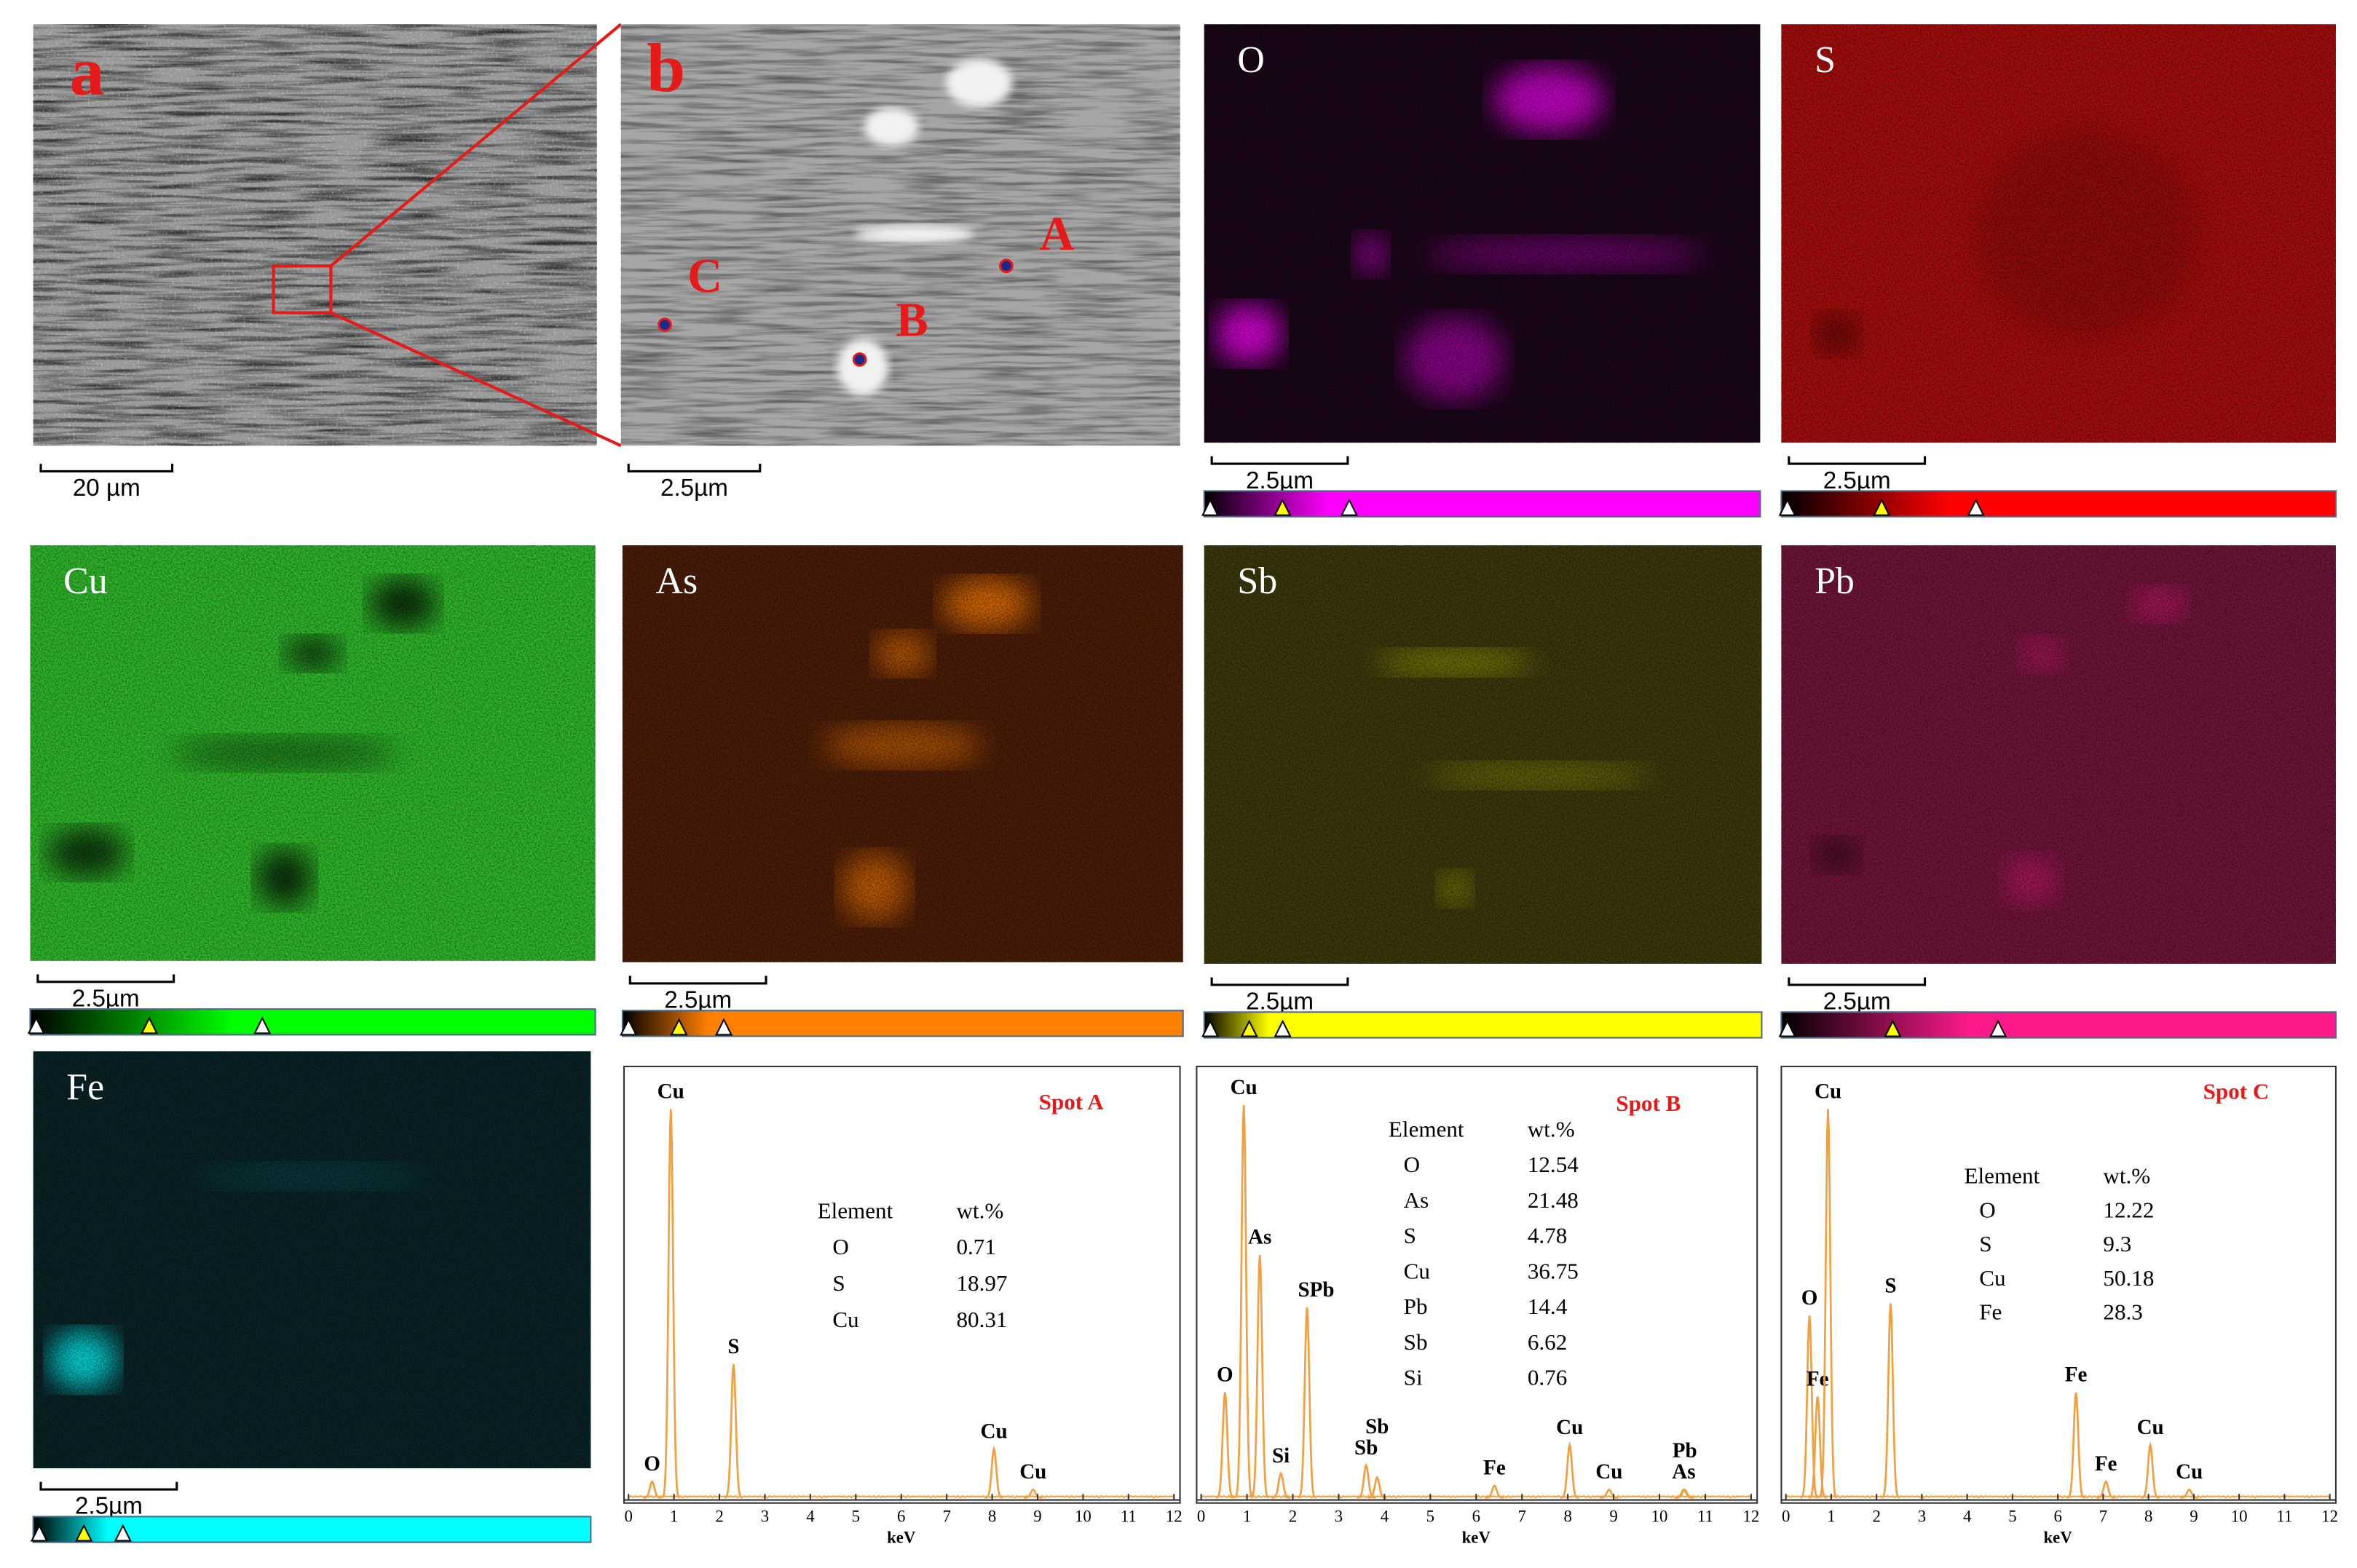 The image size is (2357, 1568). What do you see at coordinates (1416, 1200) in the screenshot?
I see `table-cell: As` at bounding box center [1416, 1200].